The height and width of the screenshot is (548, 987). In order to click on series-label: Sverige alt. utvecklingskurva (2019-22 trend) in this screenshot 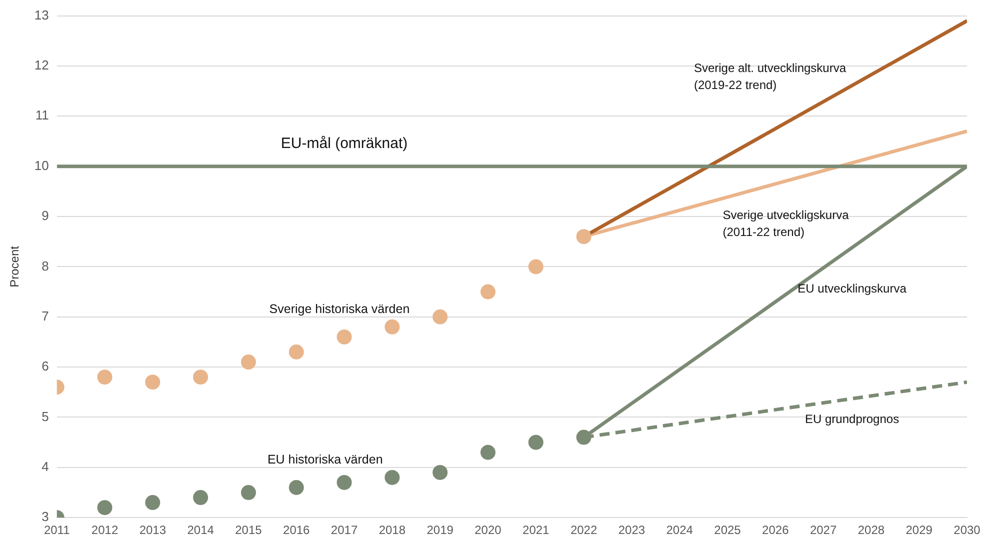, I will do `click(770, 76)`.